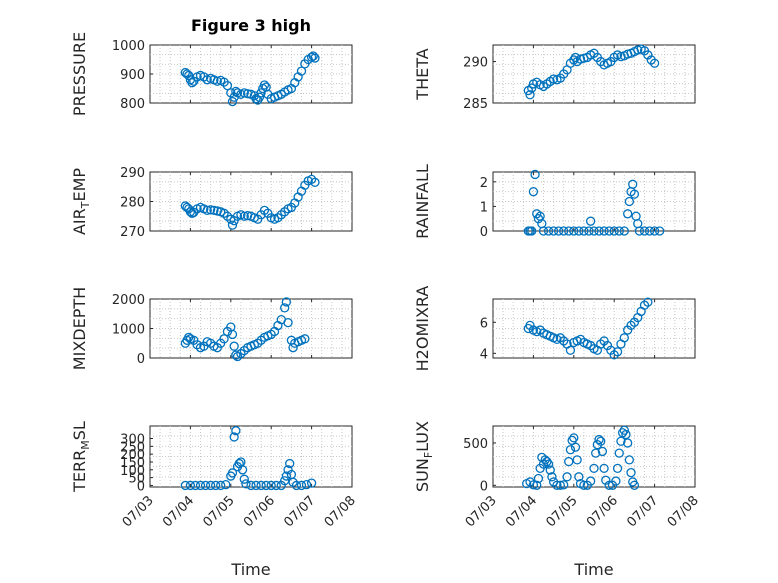 The image size is (778, 583). What do you see at coordinates (424, 456) in the screenshot?
I see `y-axis-label-7: SUNFLUX` at bounding box center [424, 456].